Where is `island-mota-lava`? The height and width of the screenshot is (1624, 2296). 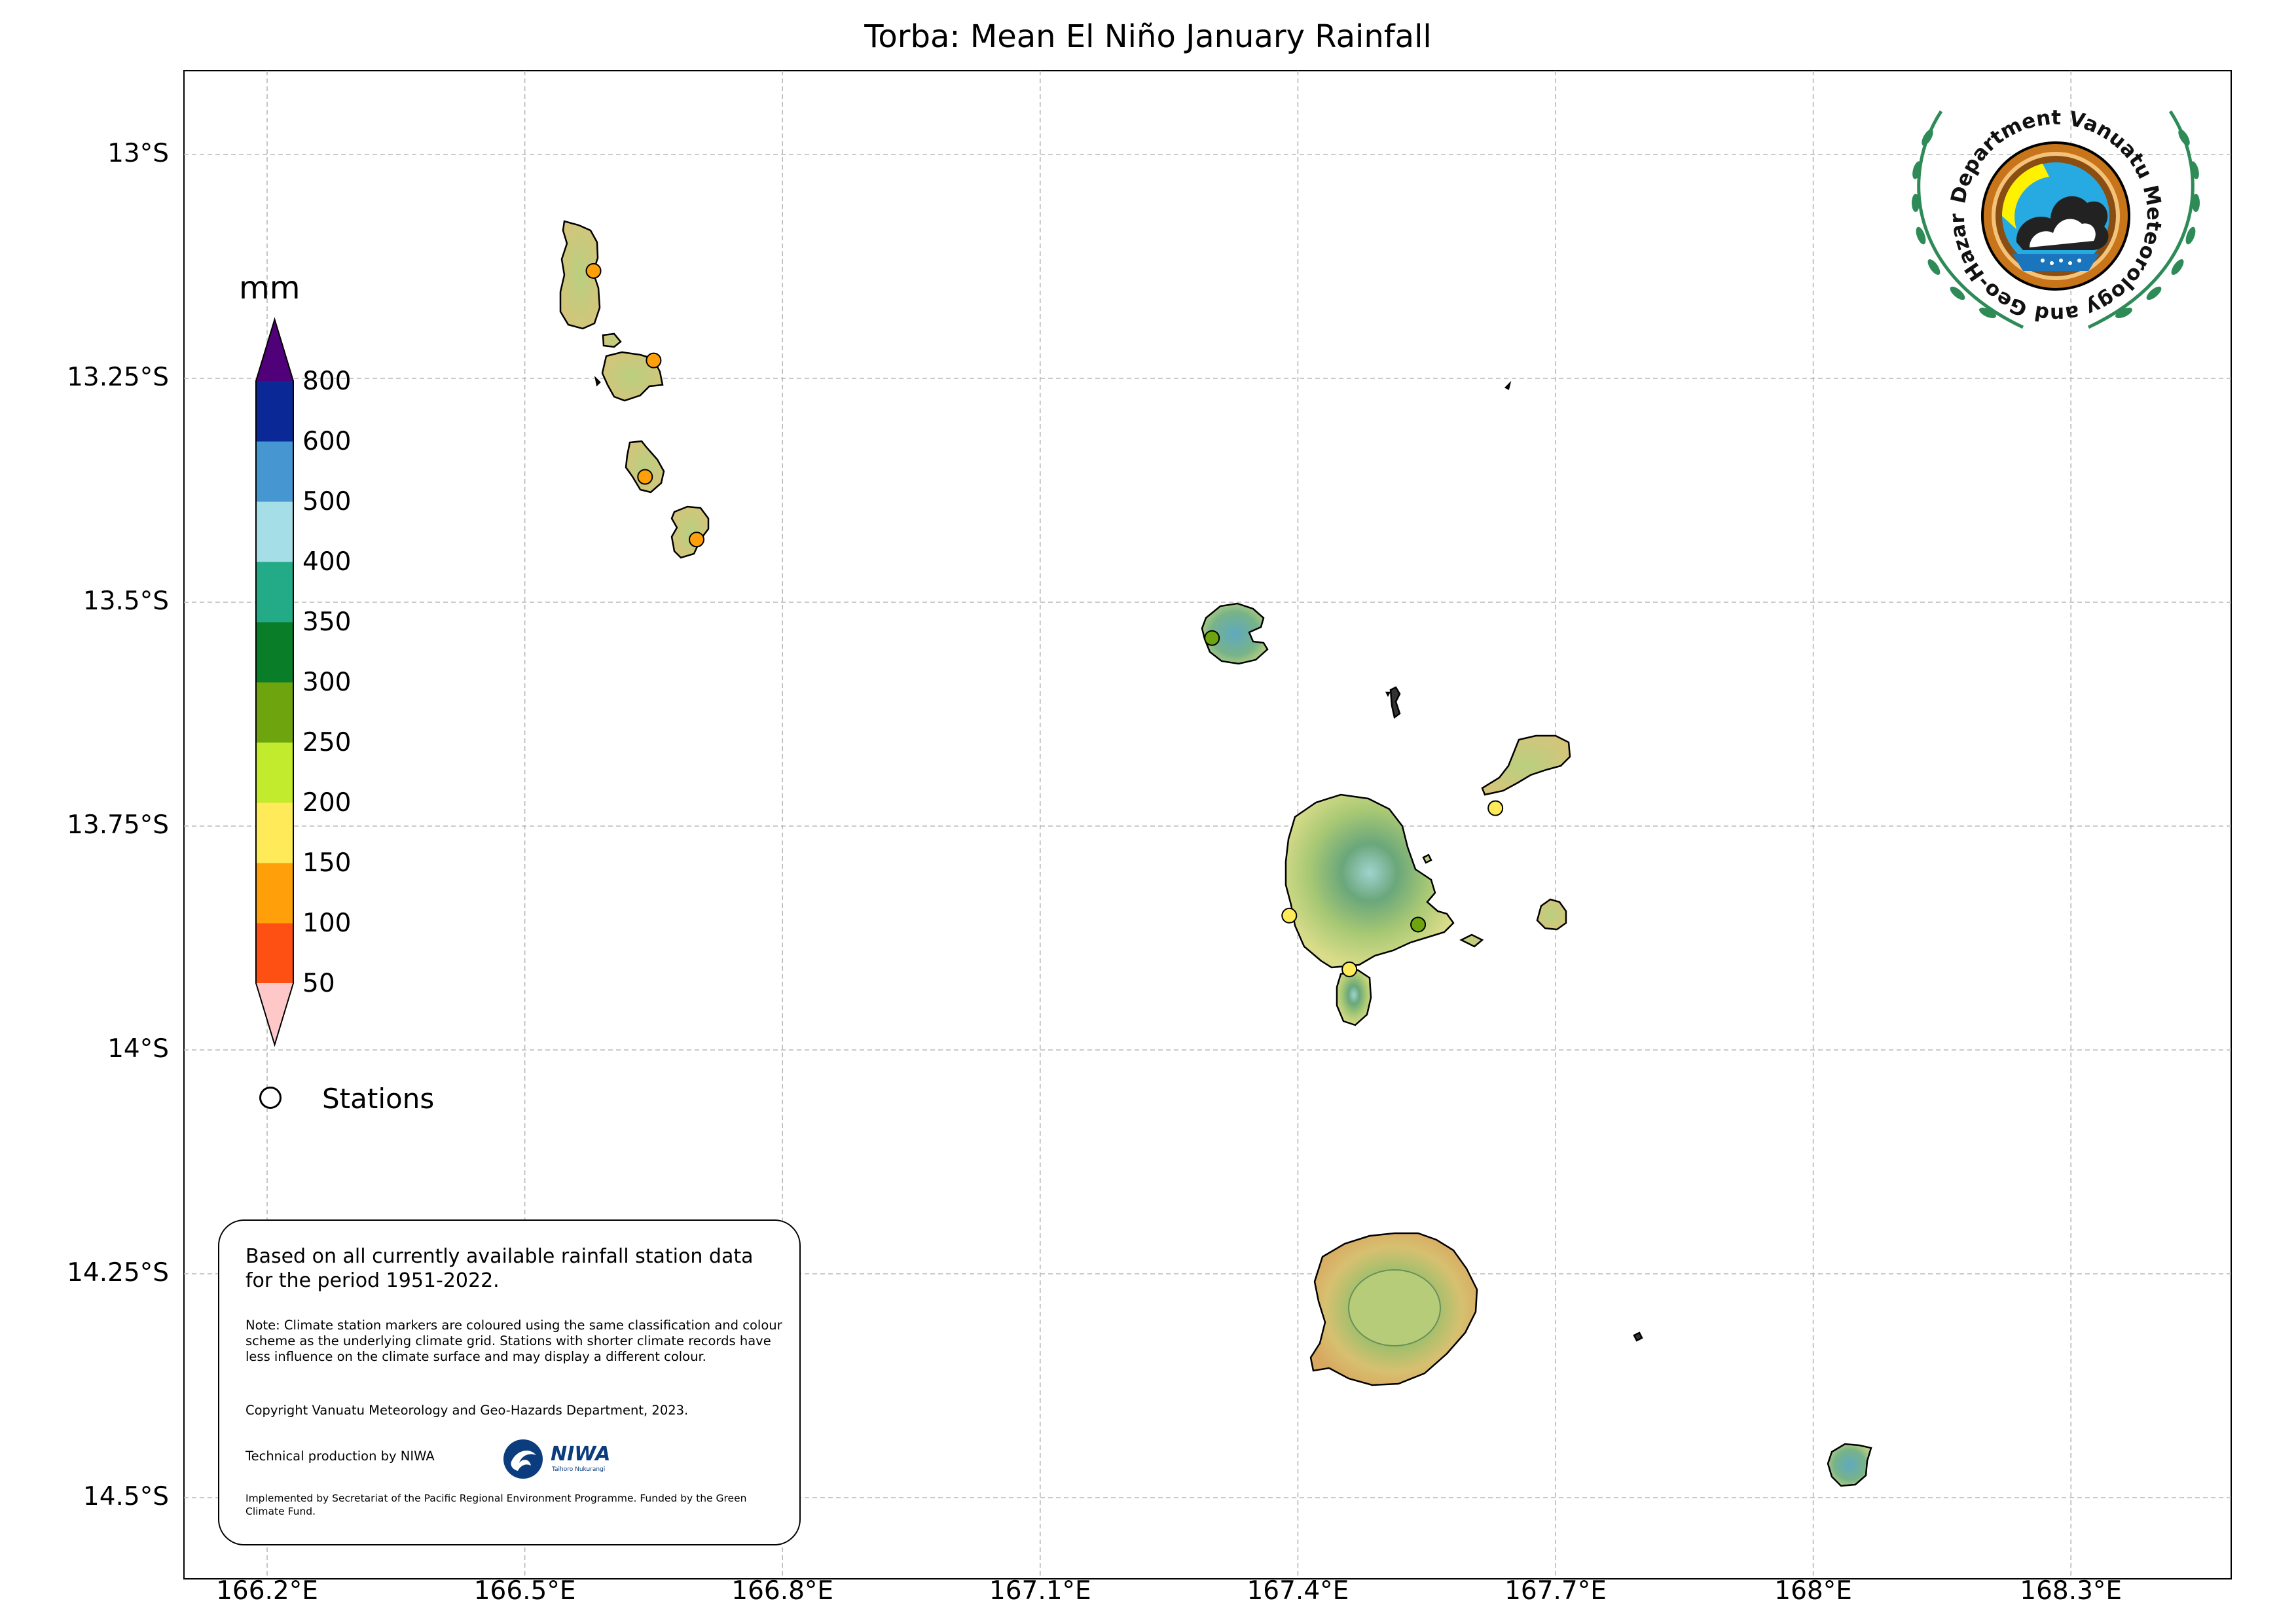
island-mota-lava is located at coordinates (1526, 765).